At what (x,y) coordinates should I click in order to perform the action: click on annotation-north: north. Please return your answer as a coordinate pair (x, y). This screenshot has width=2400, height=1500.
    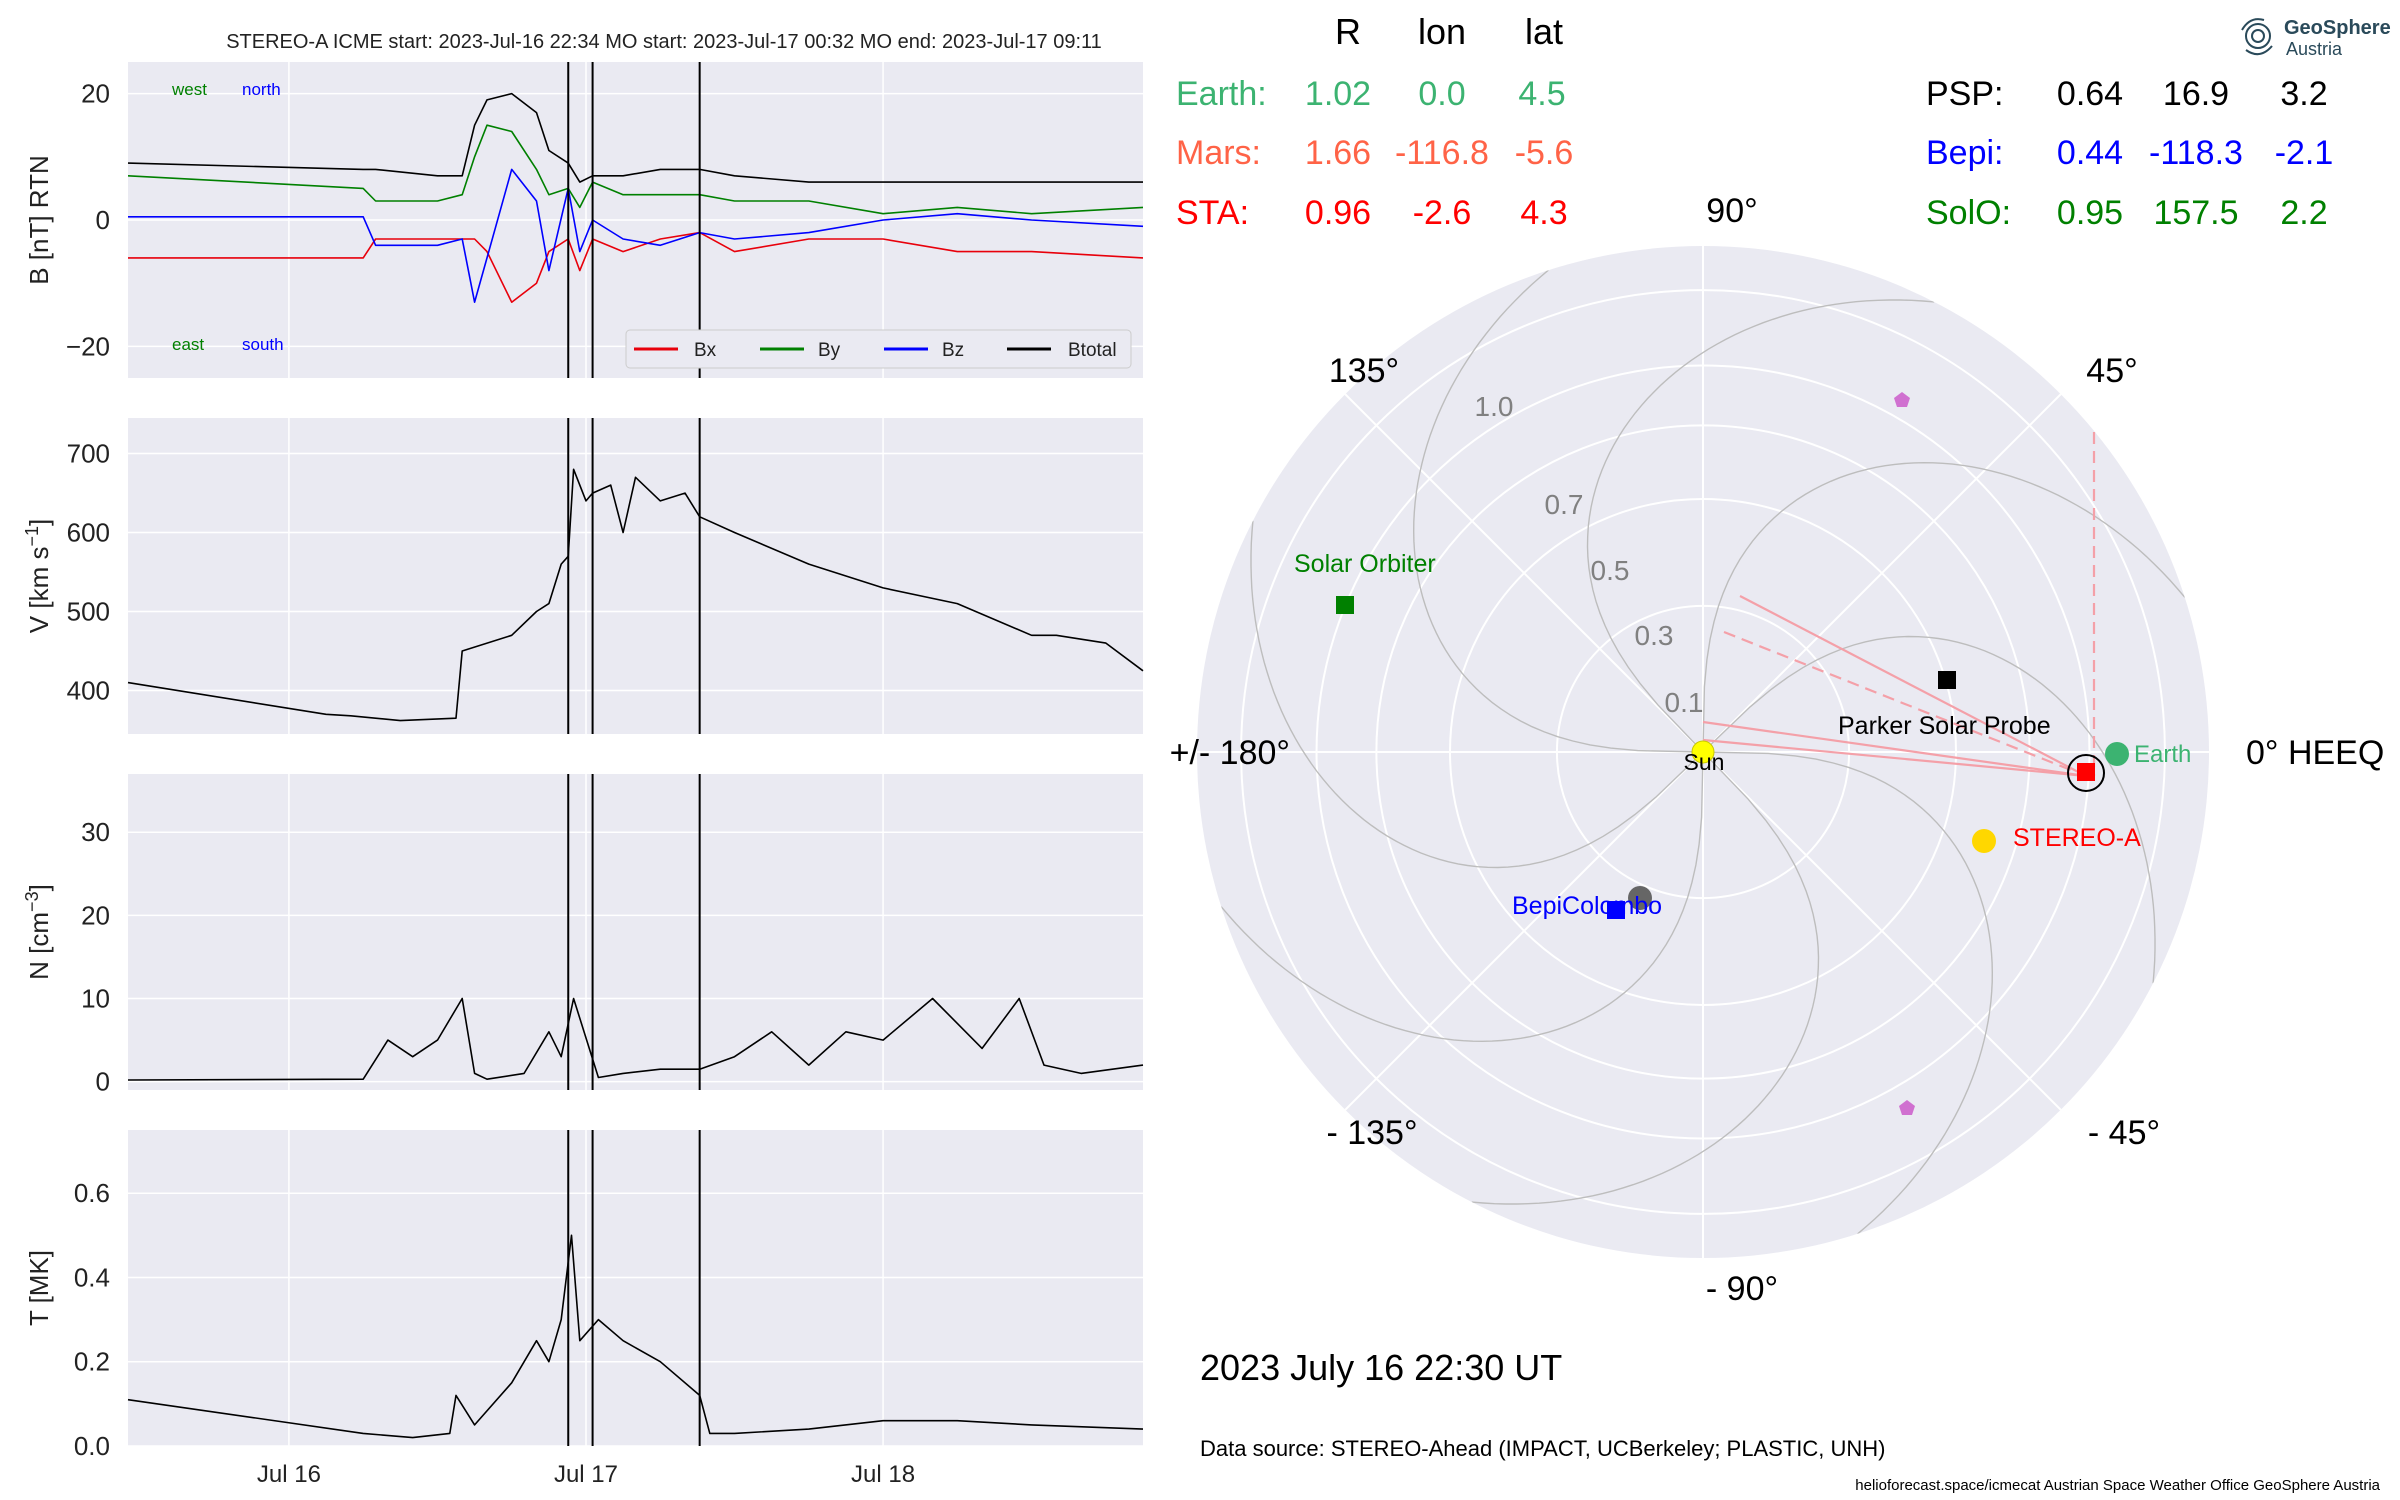
    Looking at the image, I should click on (261, 89).